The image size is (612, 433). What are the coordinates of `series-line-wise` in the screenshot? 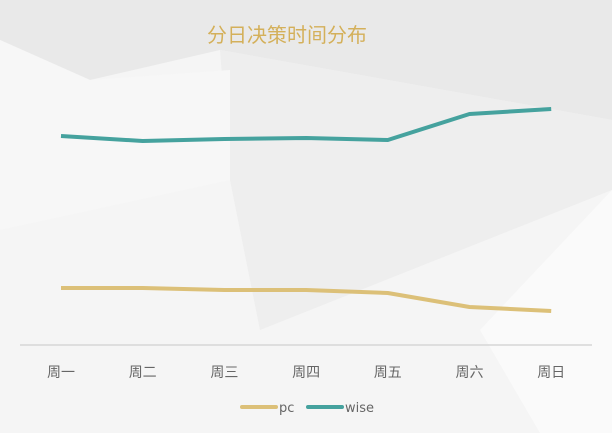 It's located at (306, 125).